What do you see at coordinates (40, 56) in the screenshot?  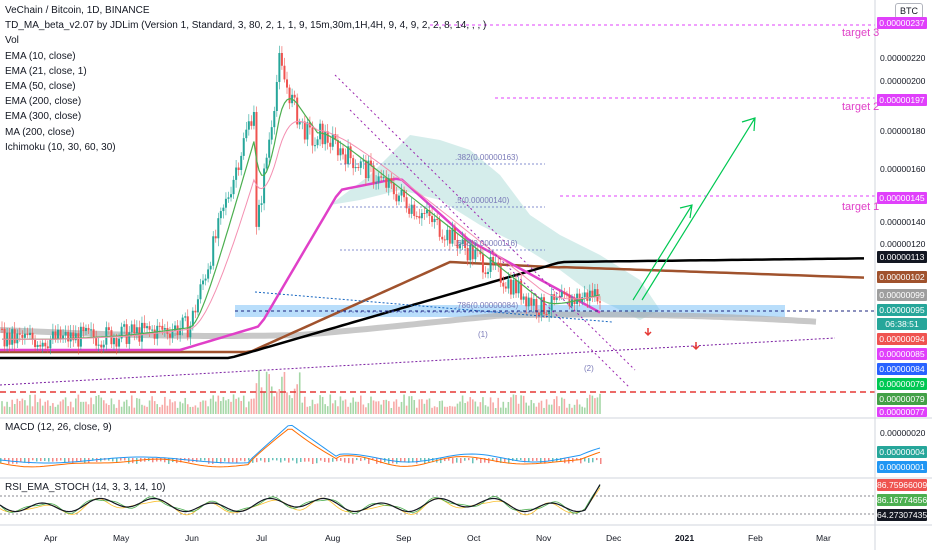 I see `legend-line: EMA (10, close)` at bounding box center [40, 56].